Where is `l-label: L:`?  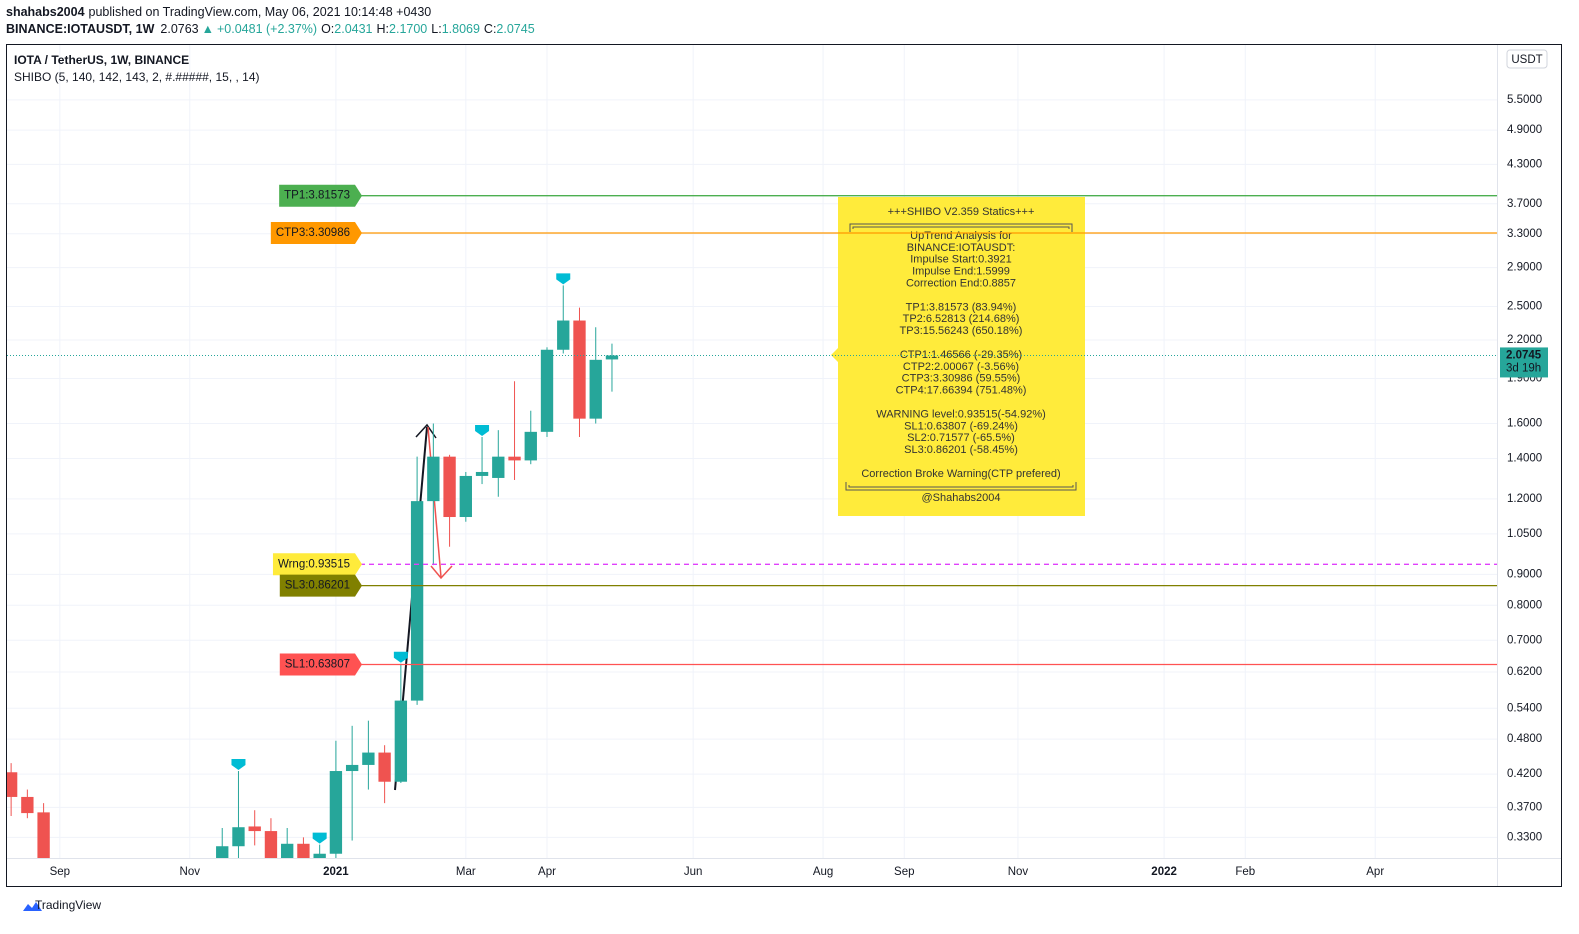
l-label: L: is located at coordinates (436, 29).